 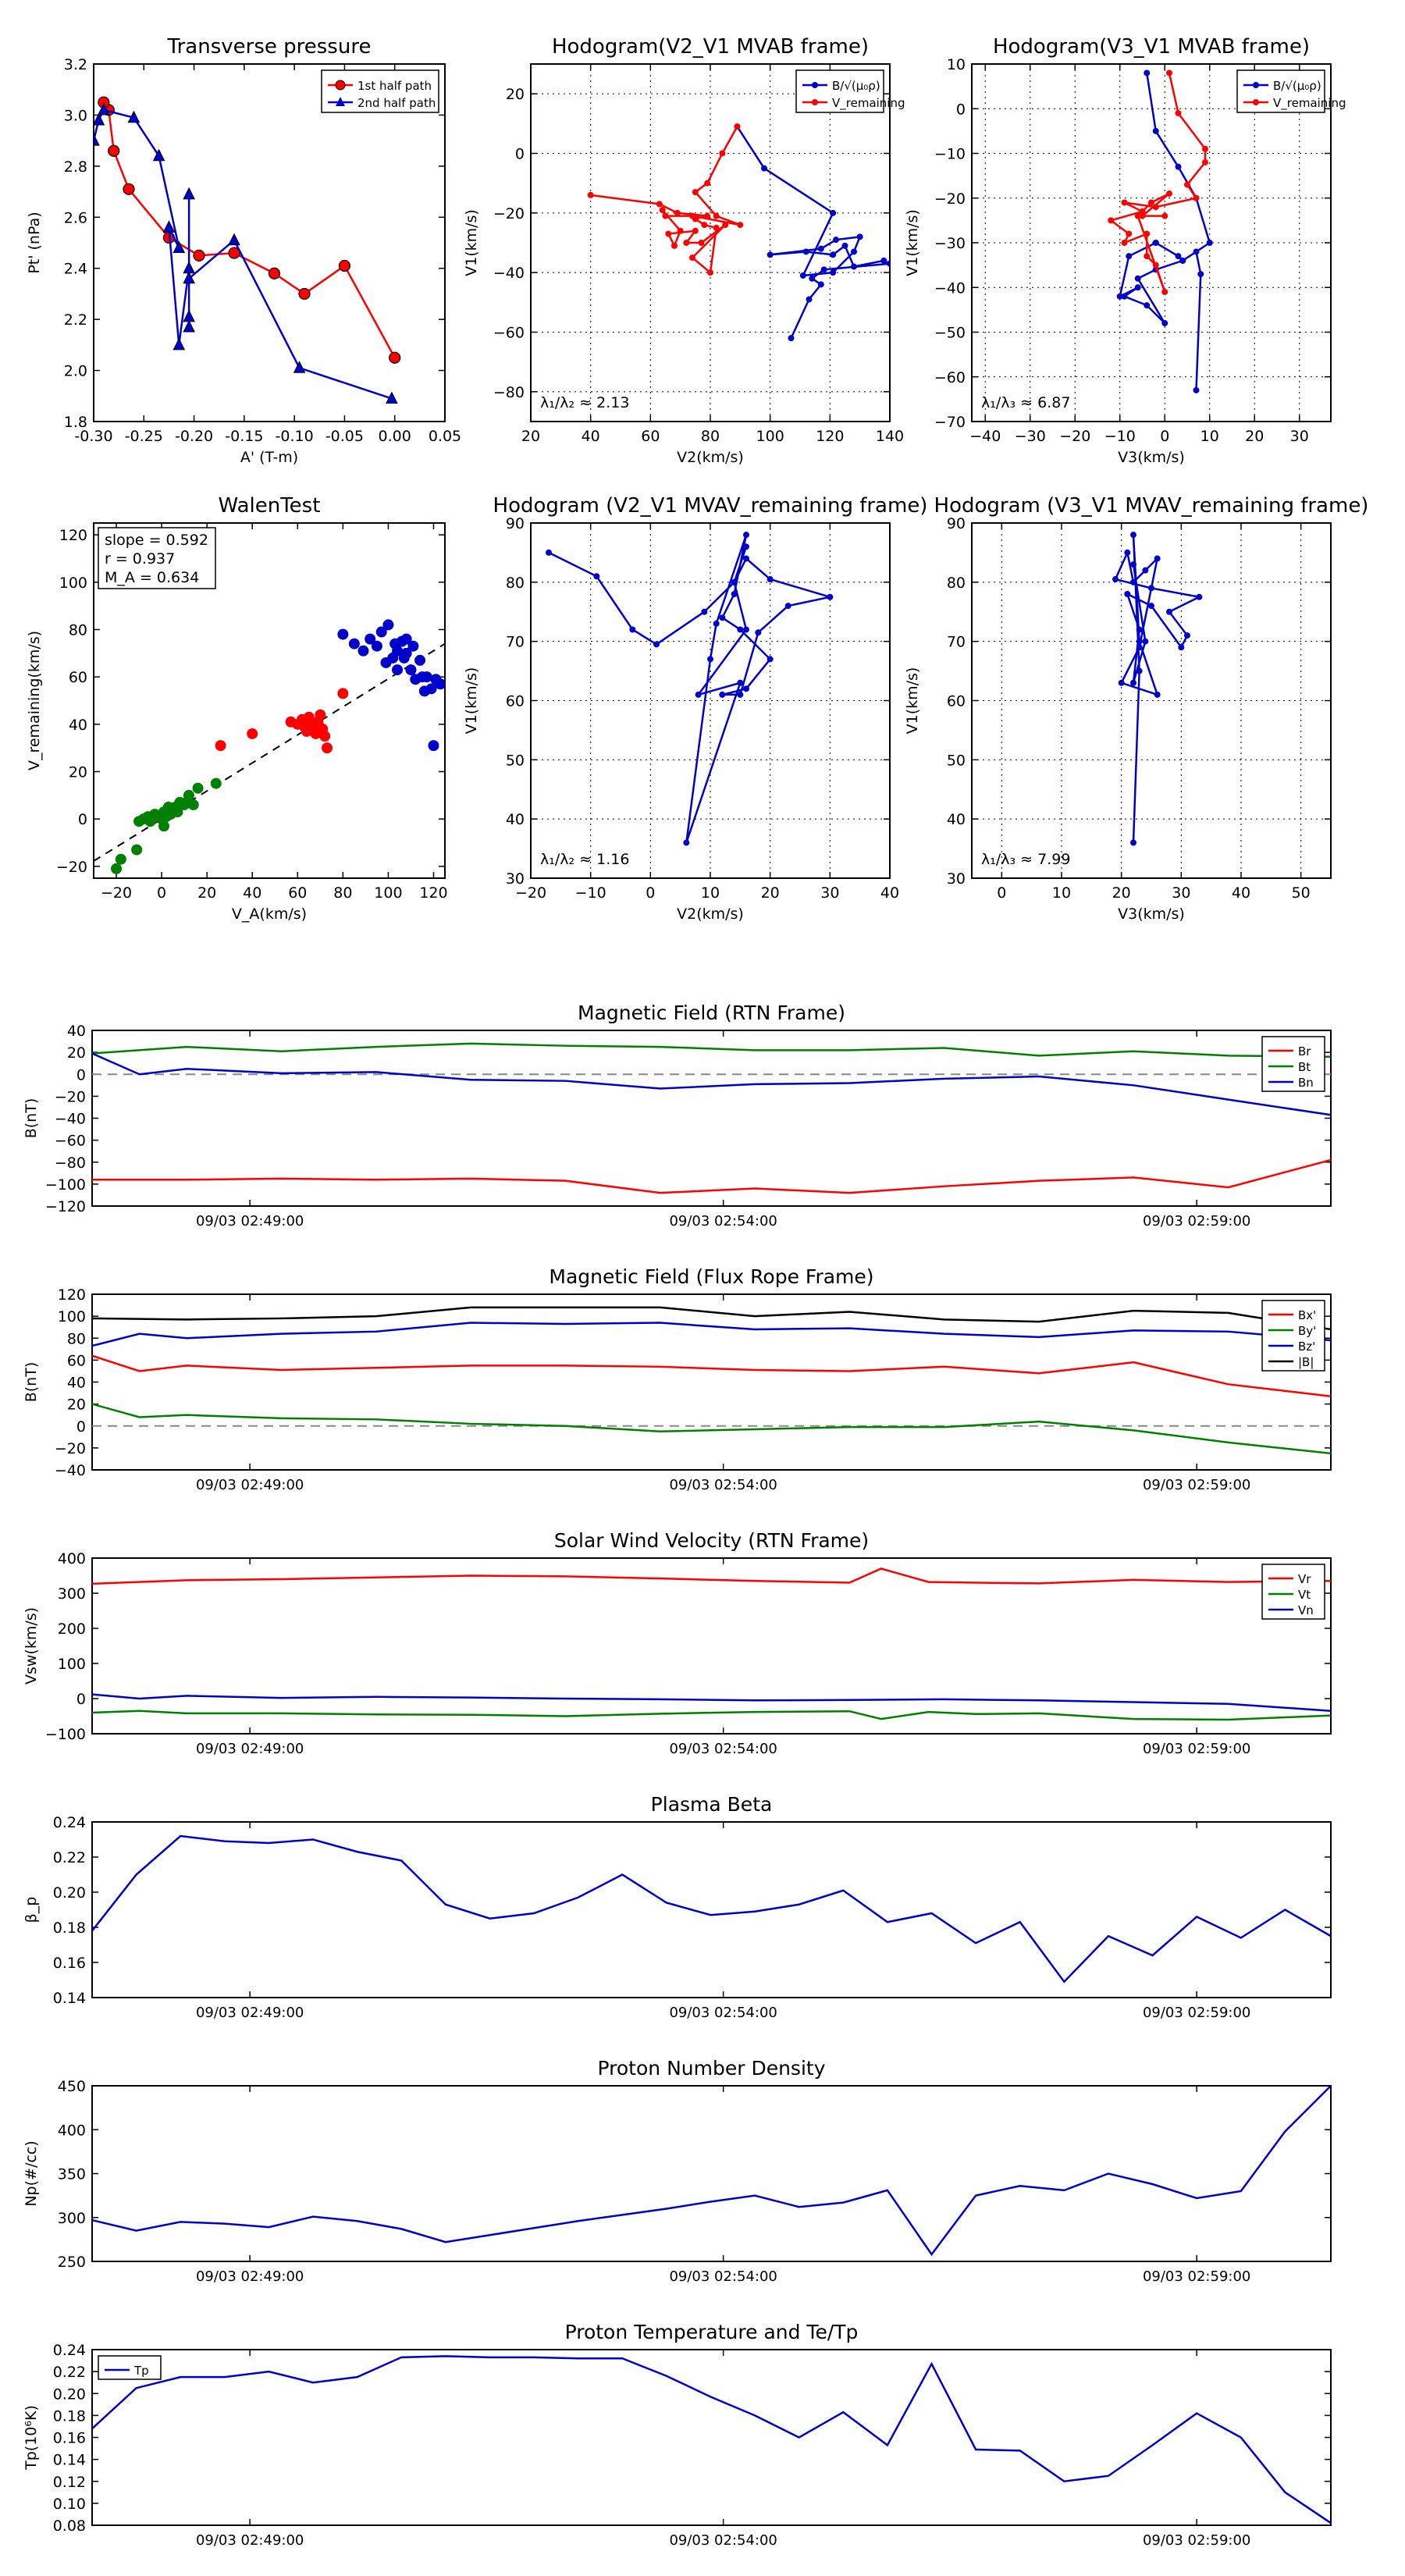 What do you see at coordinates (912, 701) in the screenshot?
I see `y-axis-label: V1(km/s)` at bounding box center [912, 701].